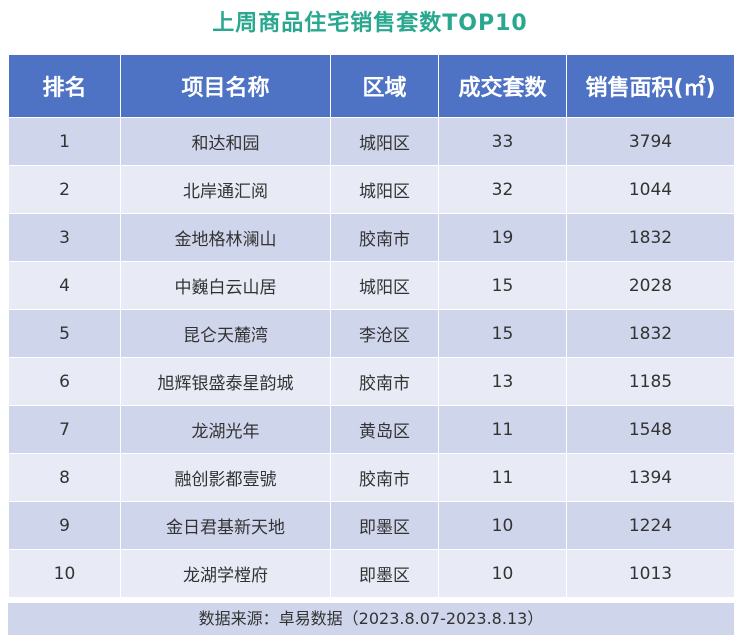 This screenshot has width=740, height=641. Describe the element at coordinates (502, 141) in the screenshot. I see `cell-units-sold: 33` at that location.